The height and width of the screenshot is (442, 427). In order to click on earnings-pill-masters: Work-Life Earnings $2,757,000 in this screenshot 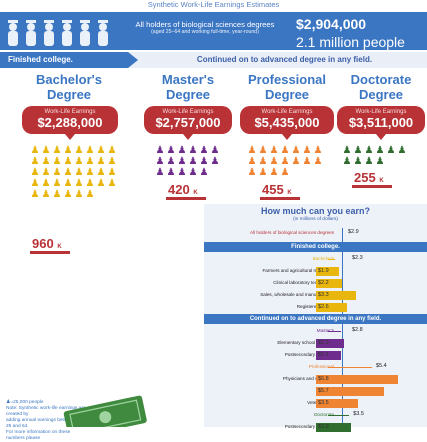, I will do `click(188, 120)`.